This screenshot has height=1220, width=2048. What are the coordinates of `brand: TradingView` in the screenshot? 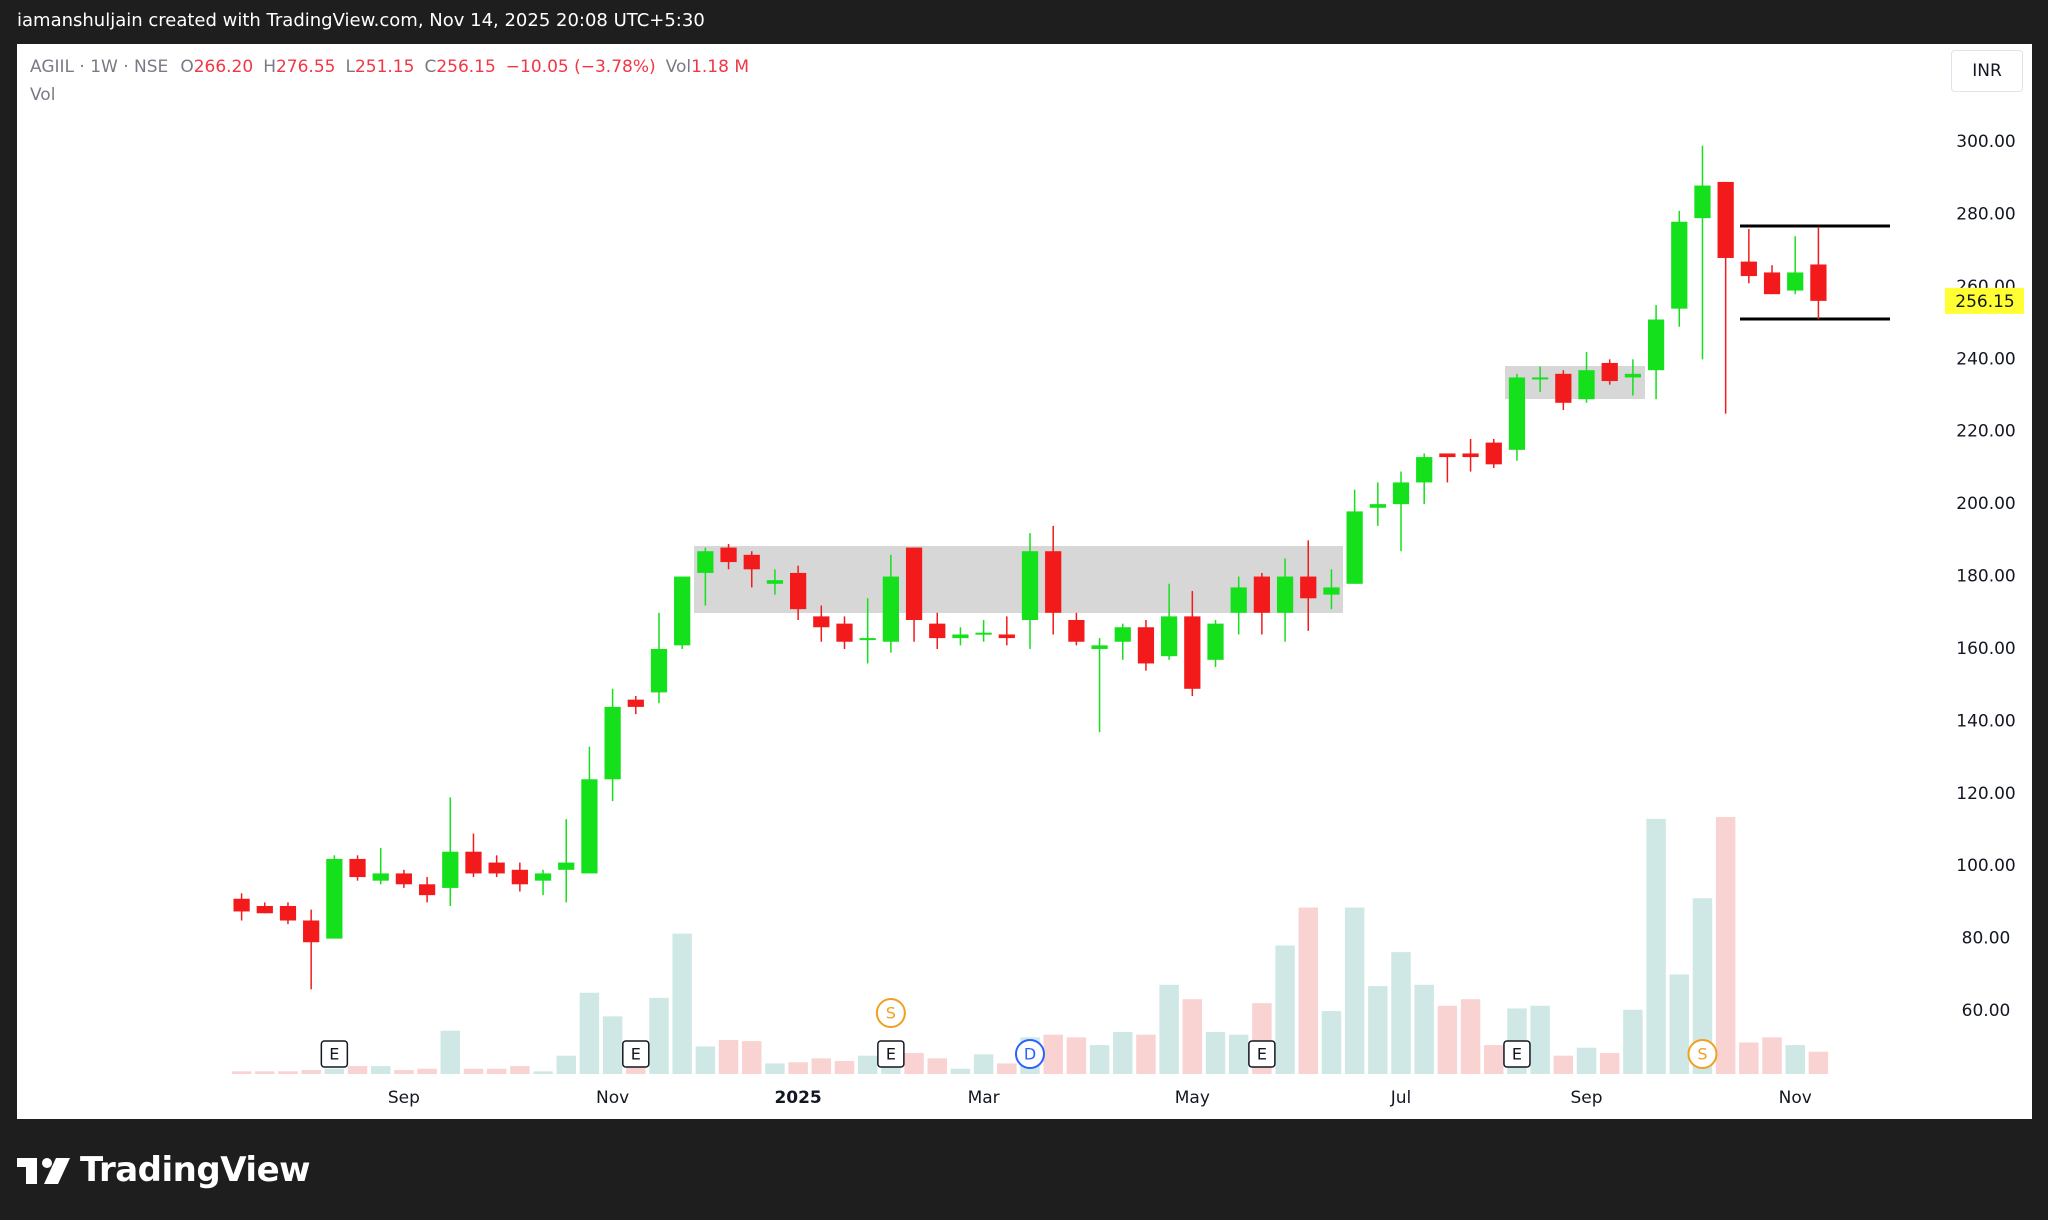 It's located at (195, 1170).